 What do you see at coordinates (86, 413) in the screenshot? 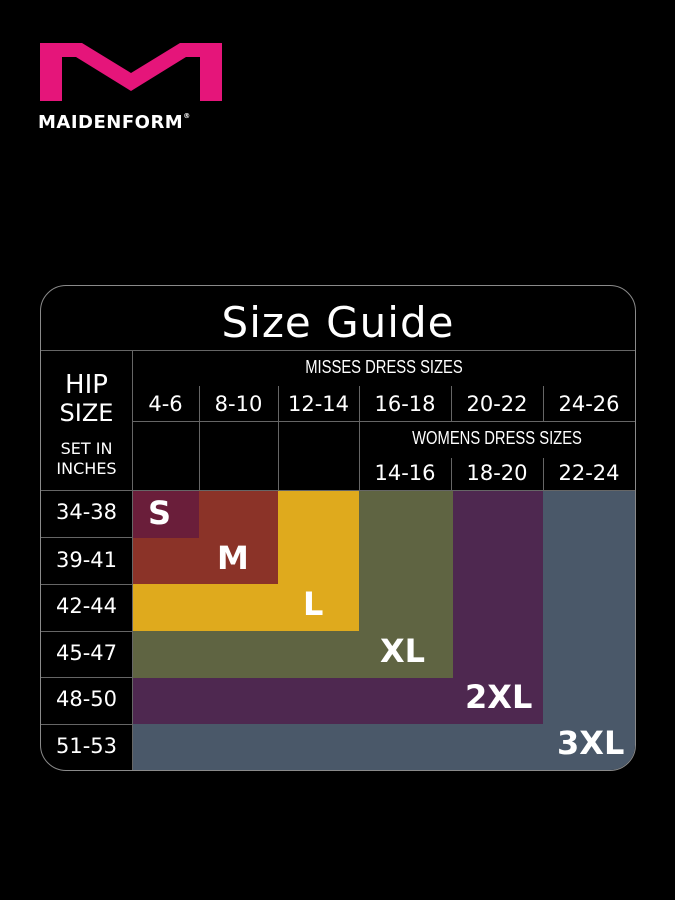
I see `hip-header-line2: SIZE` at bounding box center [86, 413].